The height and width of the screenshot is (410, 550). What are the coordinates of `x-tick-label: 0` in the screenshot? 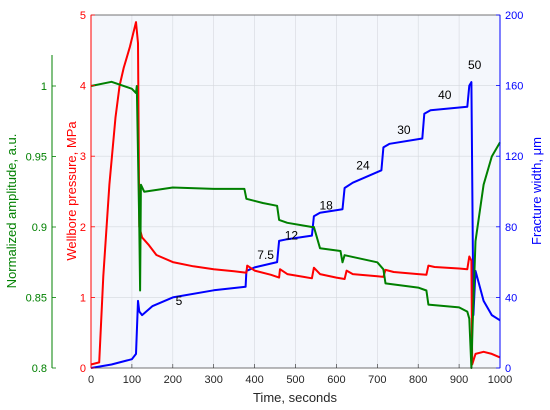 It's located at (91, 380).